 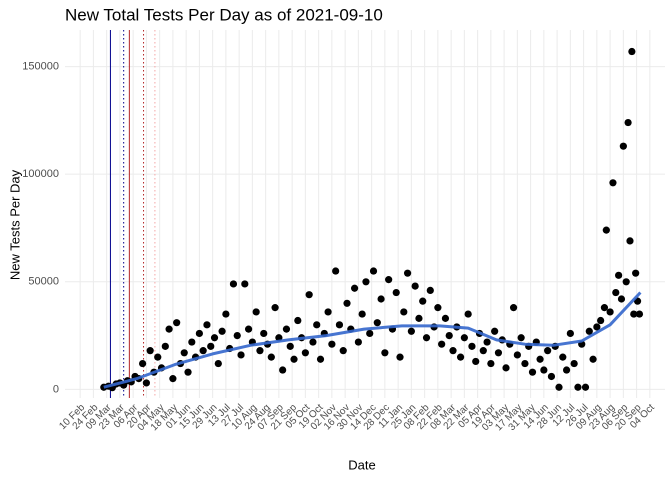 I want to click on y-tick-label: 0, so click(x=56, y=389).